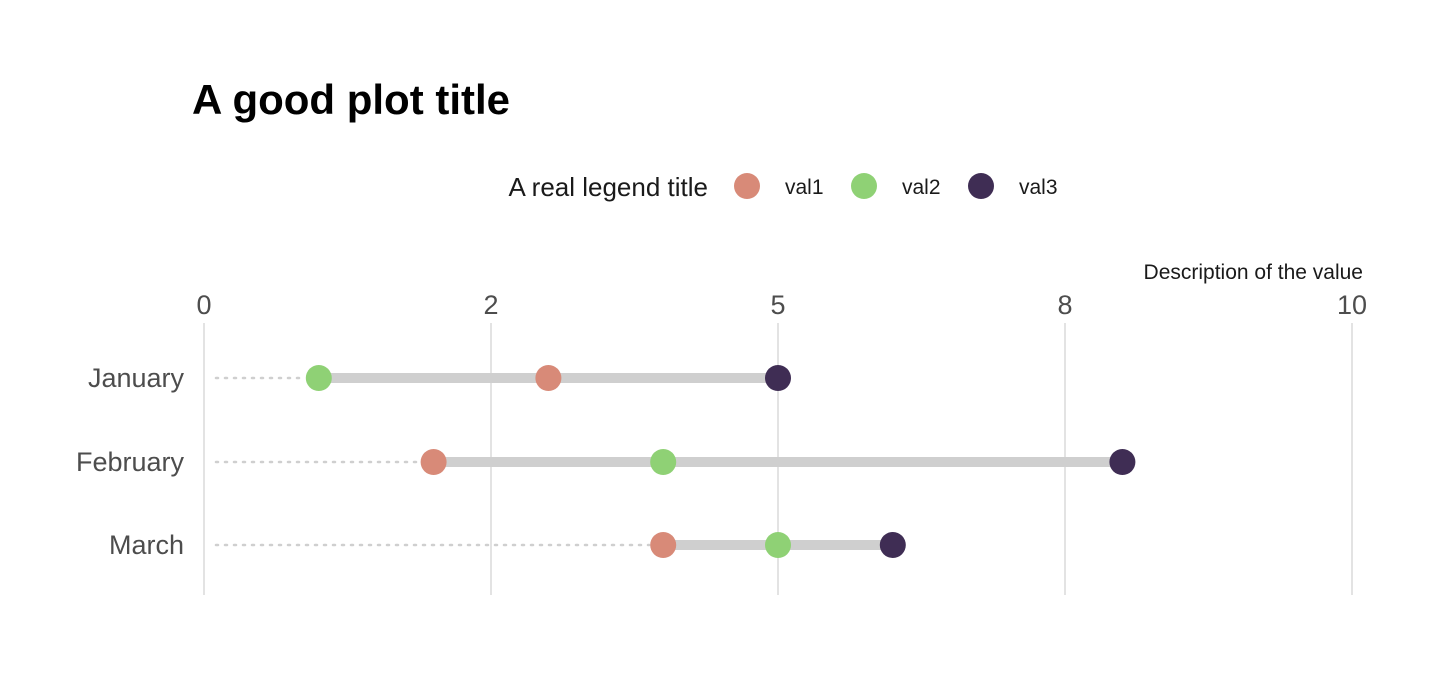 The image size is (1444, 674). What do you see at coordinates (507, 545) in the screenshot?
I see `row-march: March` at bounding box center [507, 545].